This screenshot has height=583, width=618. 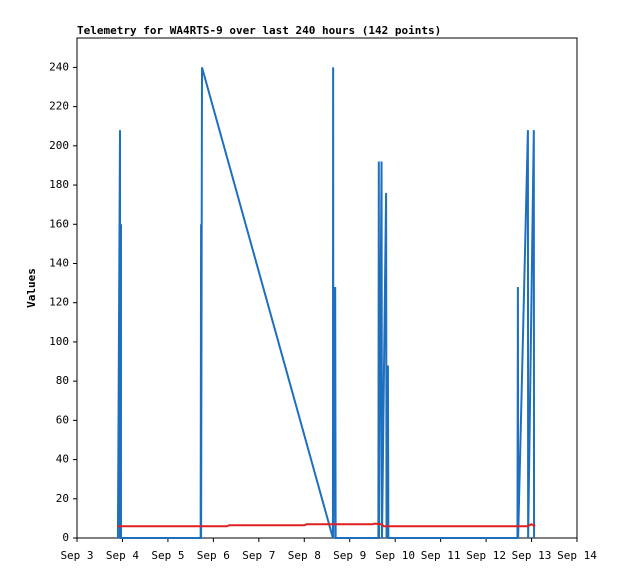 I want to click on y-tick-label: 140, so click(x=59, y=262).